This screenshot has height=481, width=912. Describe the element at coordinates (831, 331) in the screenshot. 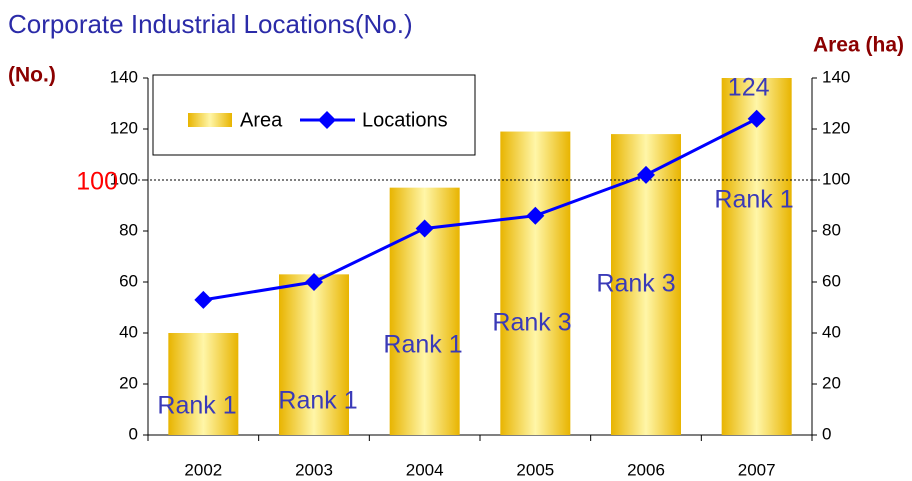

I see `y2-tick-label: 40` at that location.